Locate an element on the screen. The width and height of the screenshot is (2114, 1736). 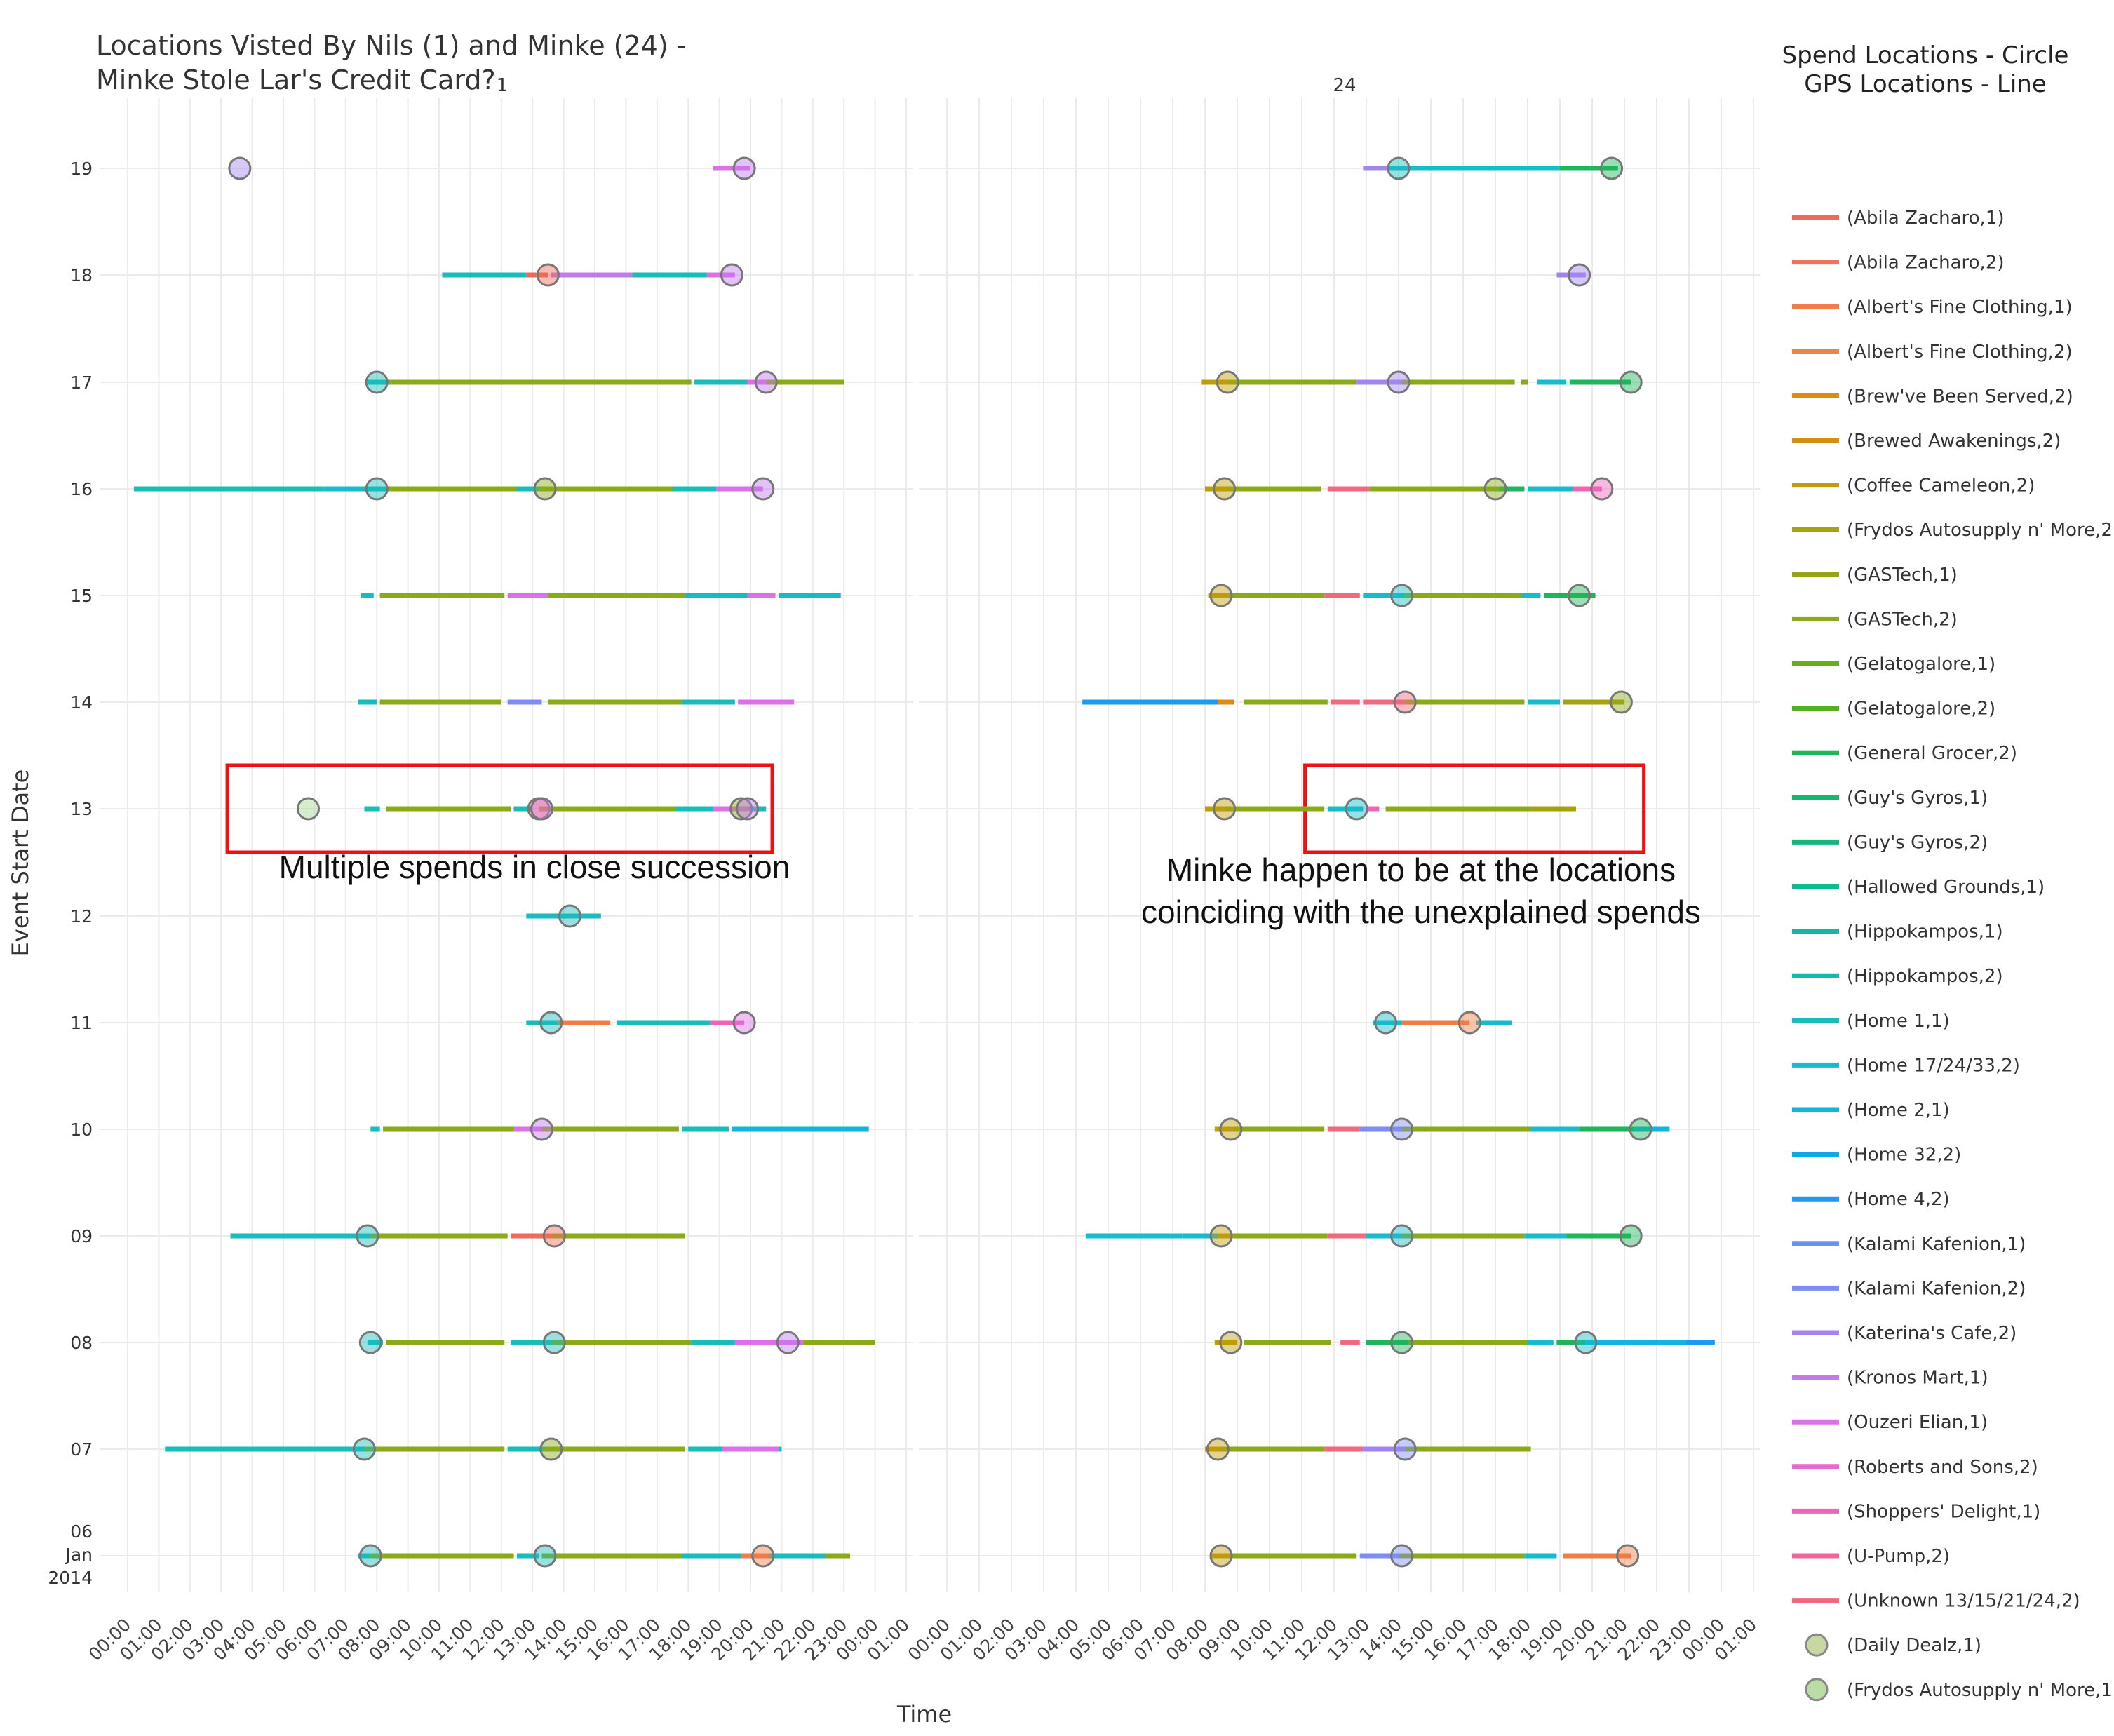
legend-label: (Kronos Mart,1) is located at coordinates (1917, 1378).